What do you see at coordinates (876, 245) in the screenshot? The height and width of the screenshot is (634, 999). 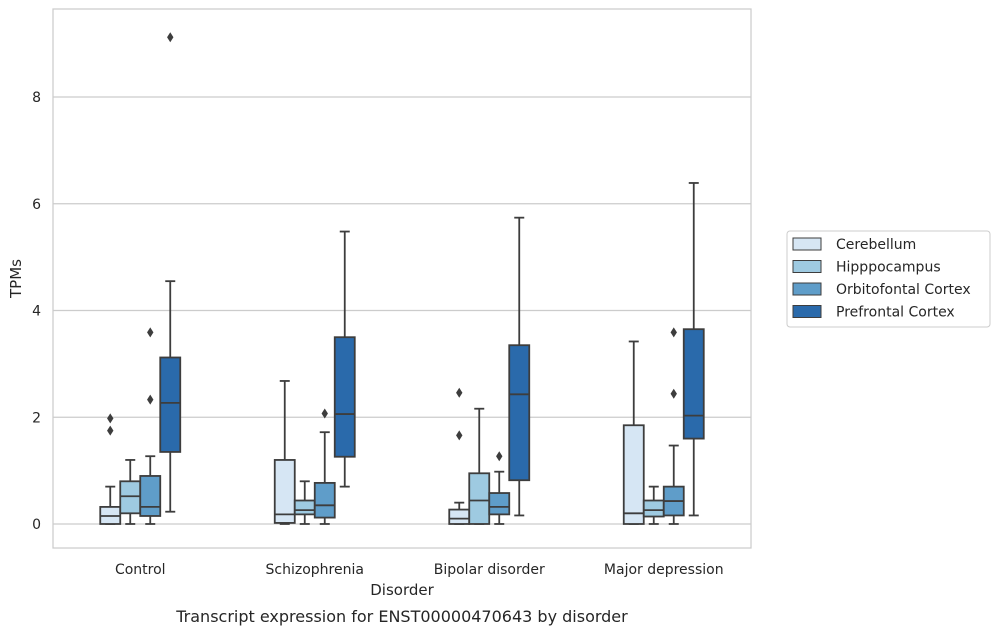 I see `legend-label: Cerebellum` at bounding box center [876, 245].